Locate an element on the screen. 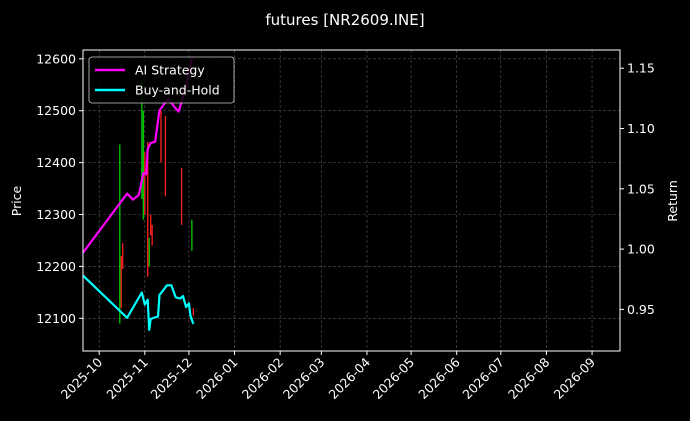 This screenshot has width=690, height=421. y-tick-label: 12600 is located at coordinates (56, 58).